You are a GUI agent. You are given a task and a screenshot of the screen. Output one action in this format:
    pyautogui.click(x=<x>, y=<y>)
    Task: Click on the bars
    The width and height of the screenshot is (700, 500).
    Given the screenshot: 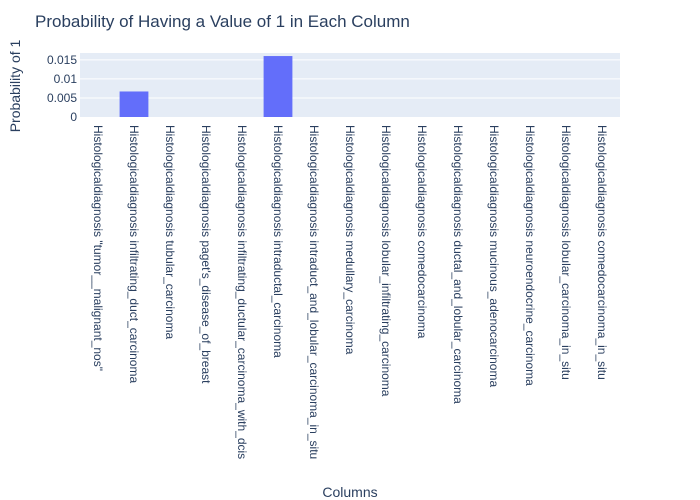 What is the action you would take?
    pyautogui.click(x=206, y=86)
    